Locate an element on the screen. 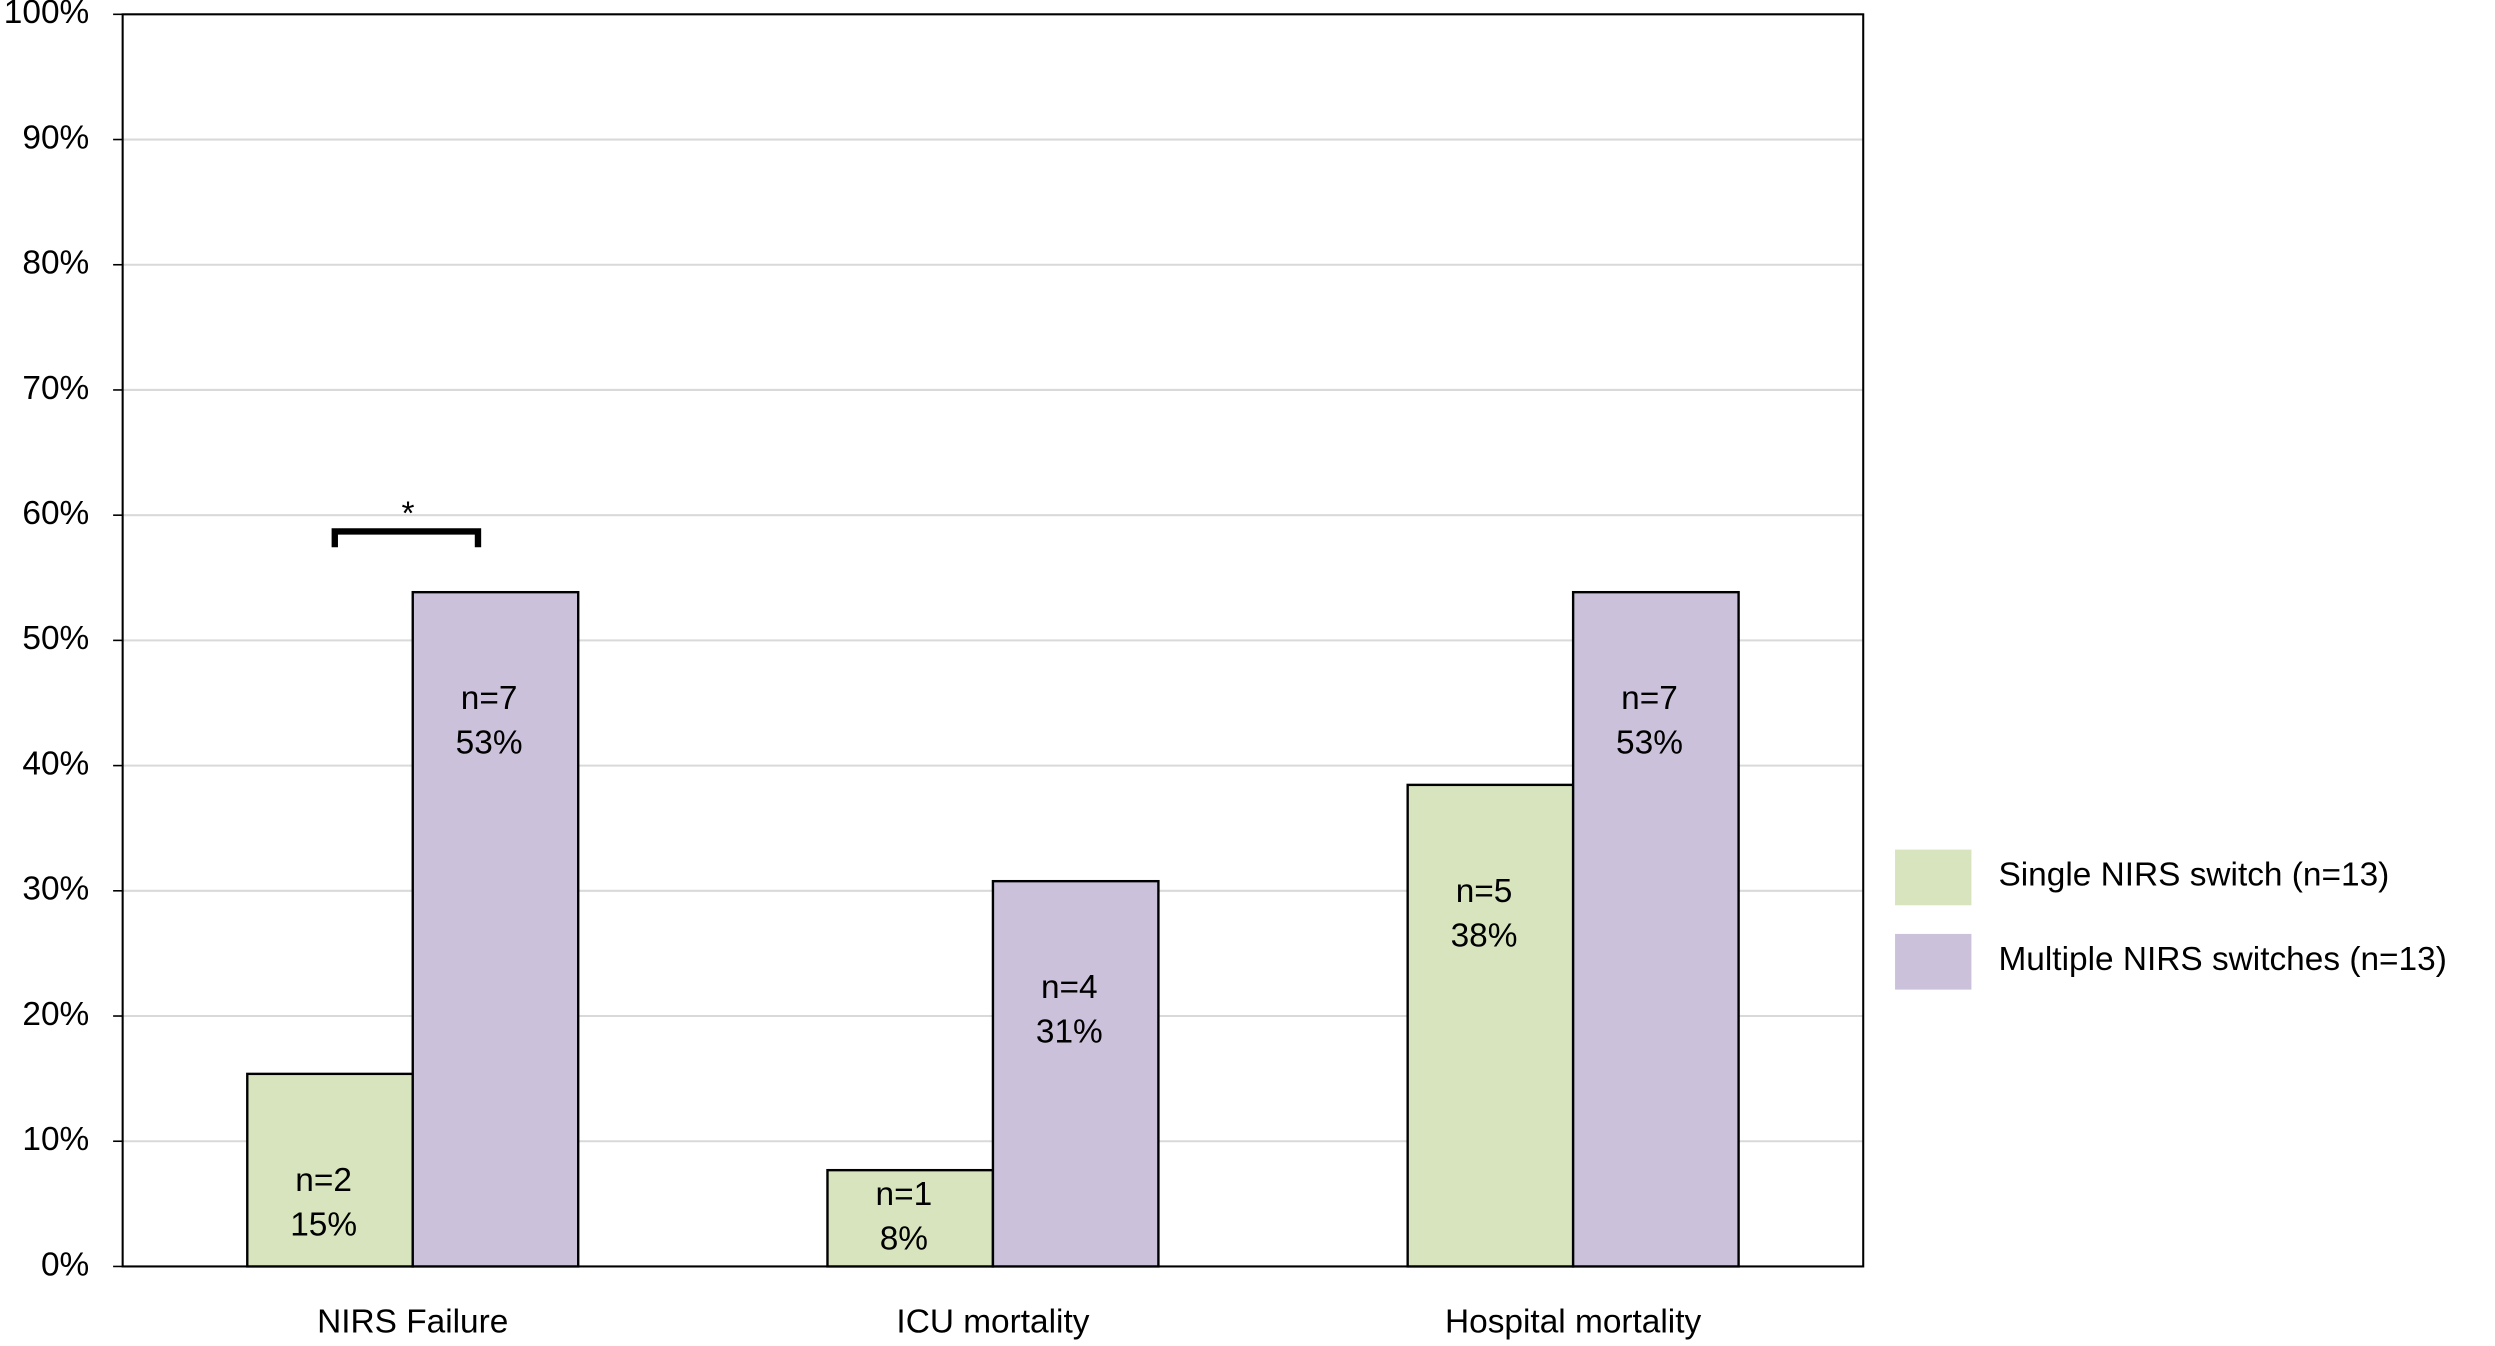 Image resolution: width=2495 pixels, height=1346 pixels. x-tick-label: Hospital mortality is located at coordinates (1573, 1322).